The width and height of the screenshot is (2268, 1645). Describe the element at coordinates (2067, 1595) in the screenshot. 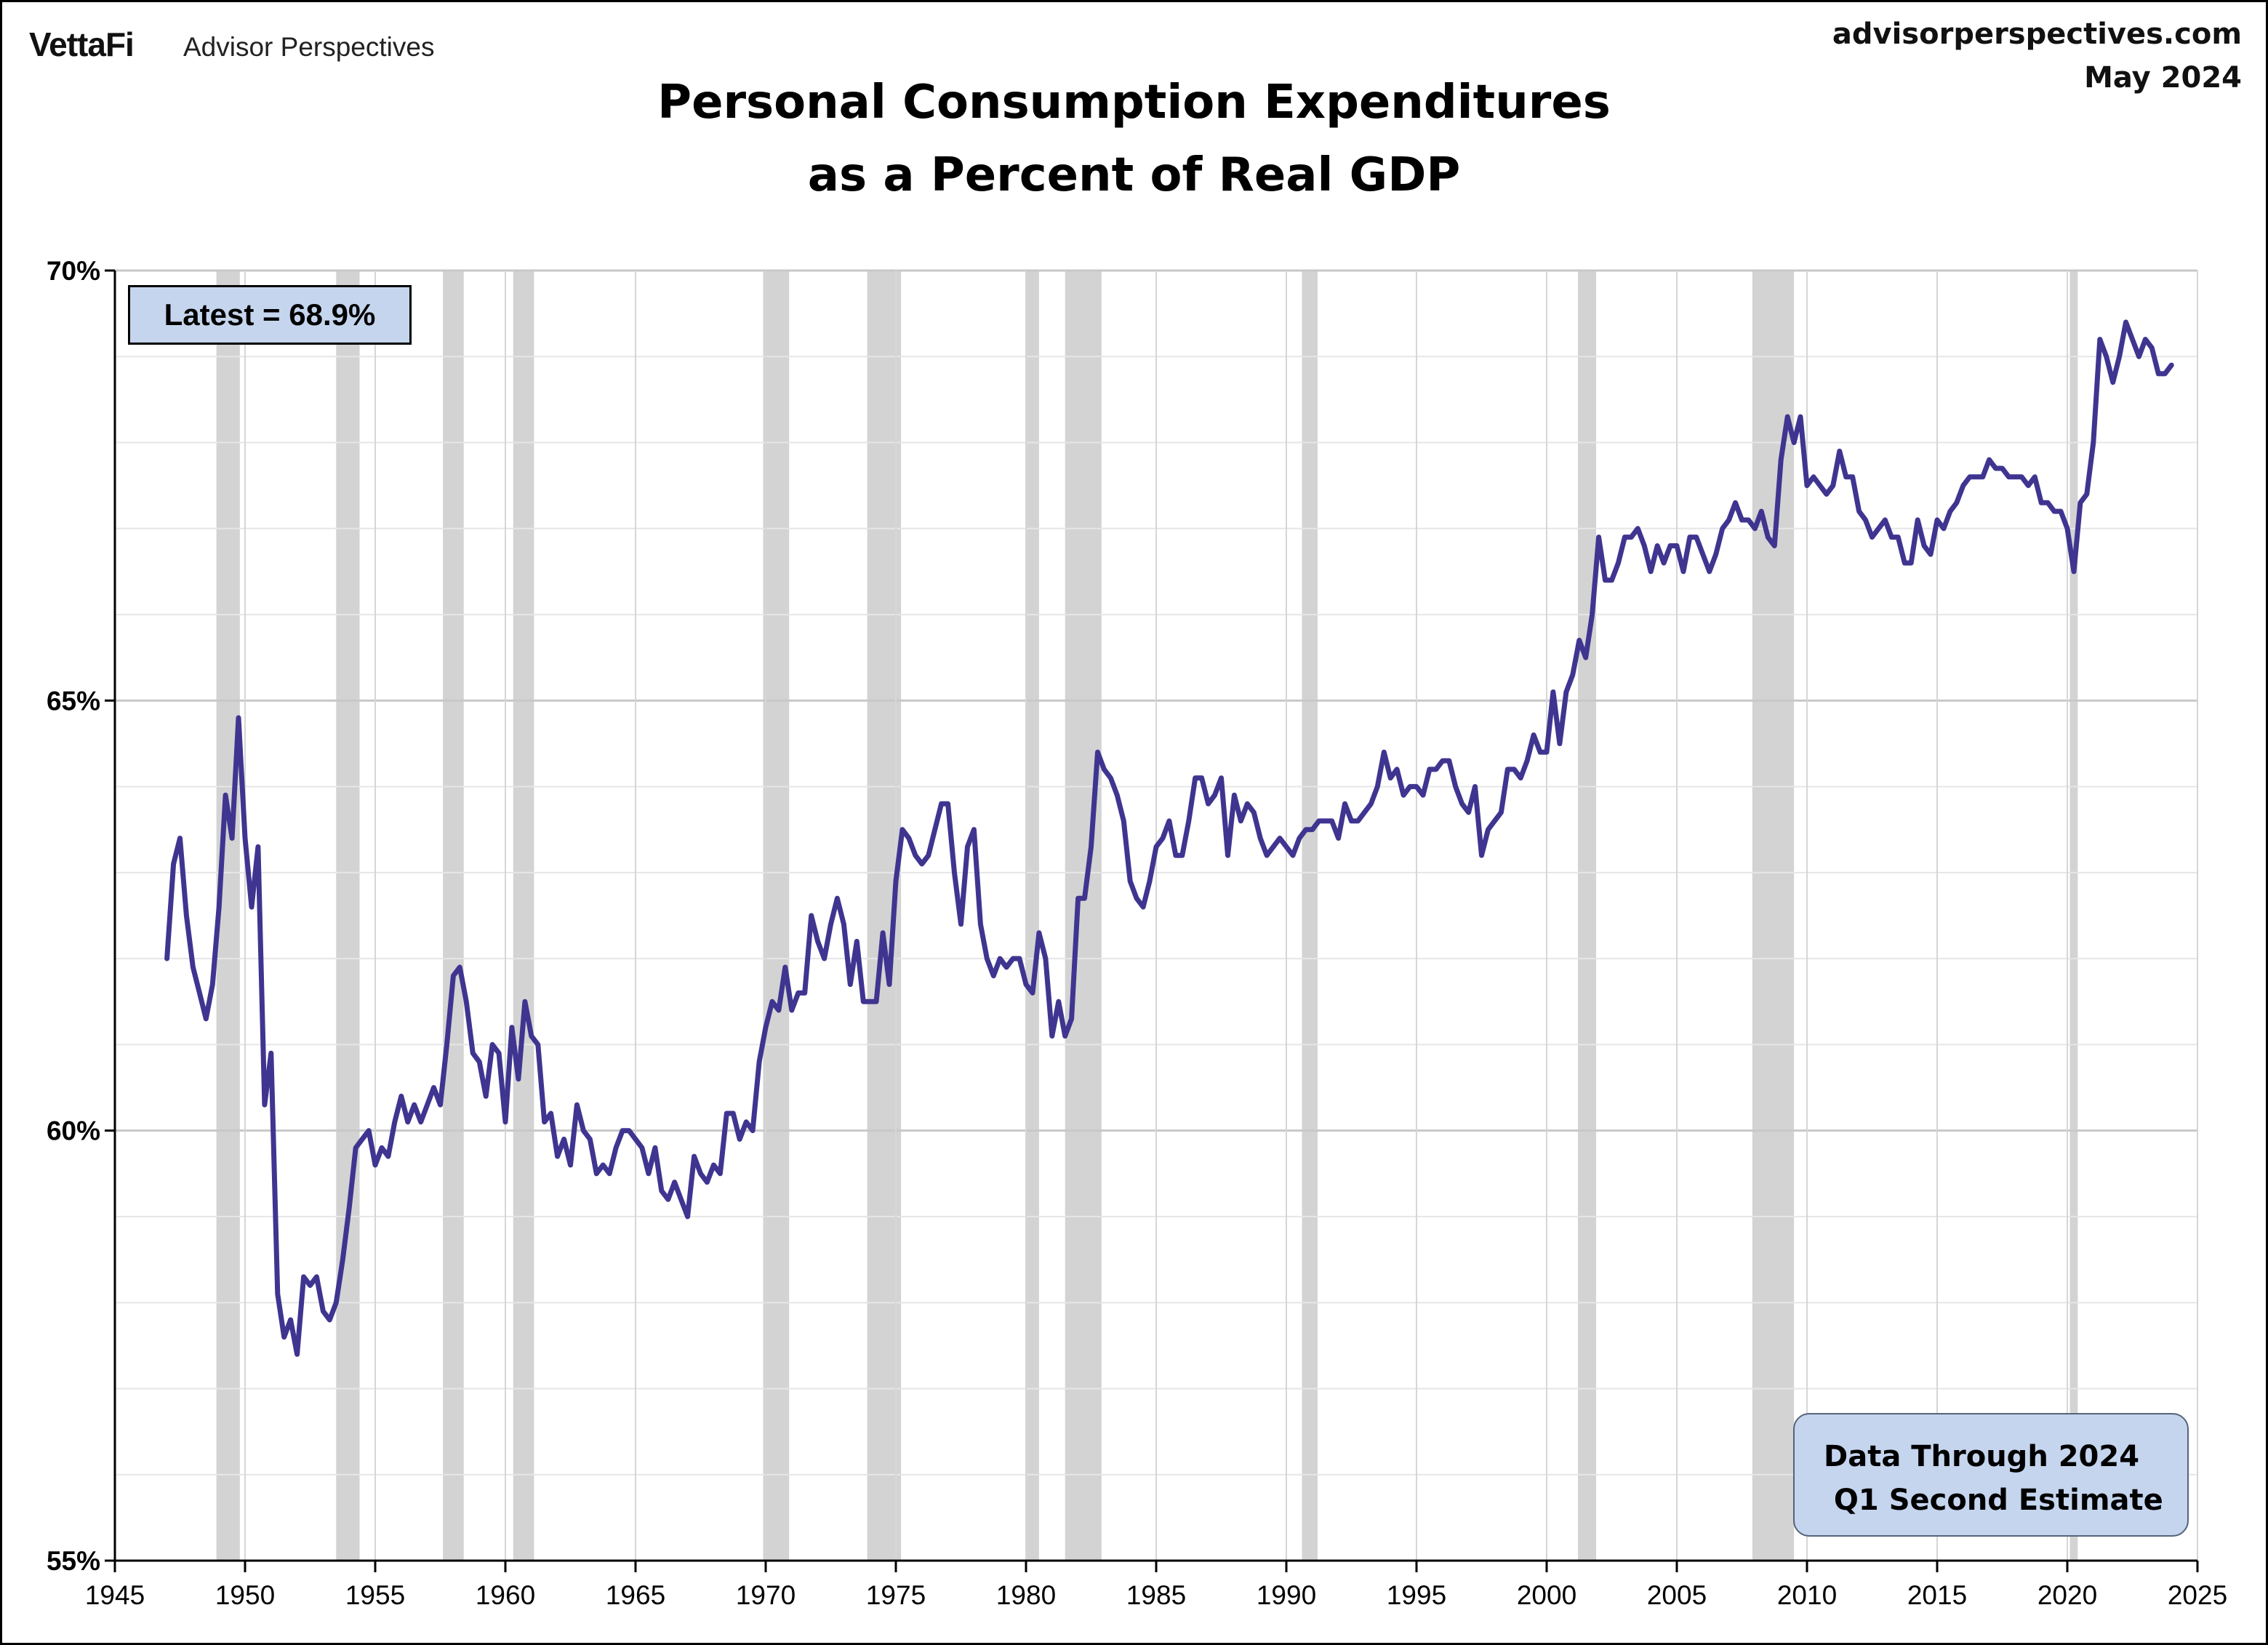

I see `x-tick-label: 2020` at that location.